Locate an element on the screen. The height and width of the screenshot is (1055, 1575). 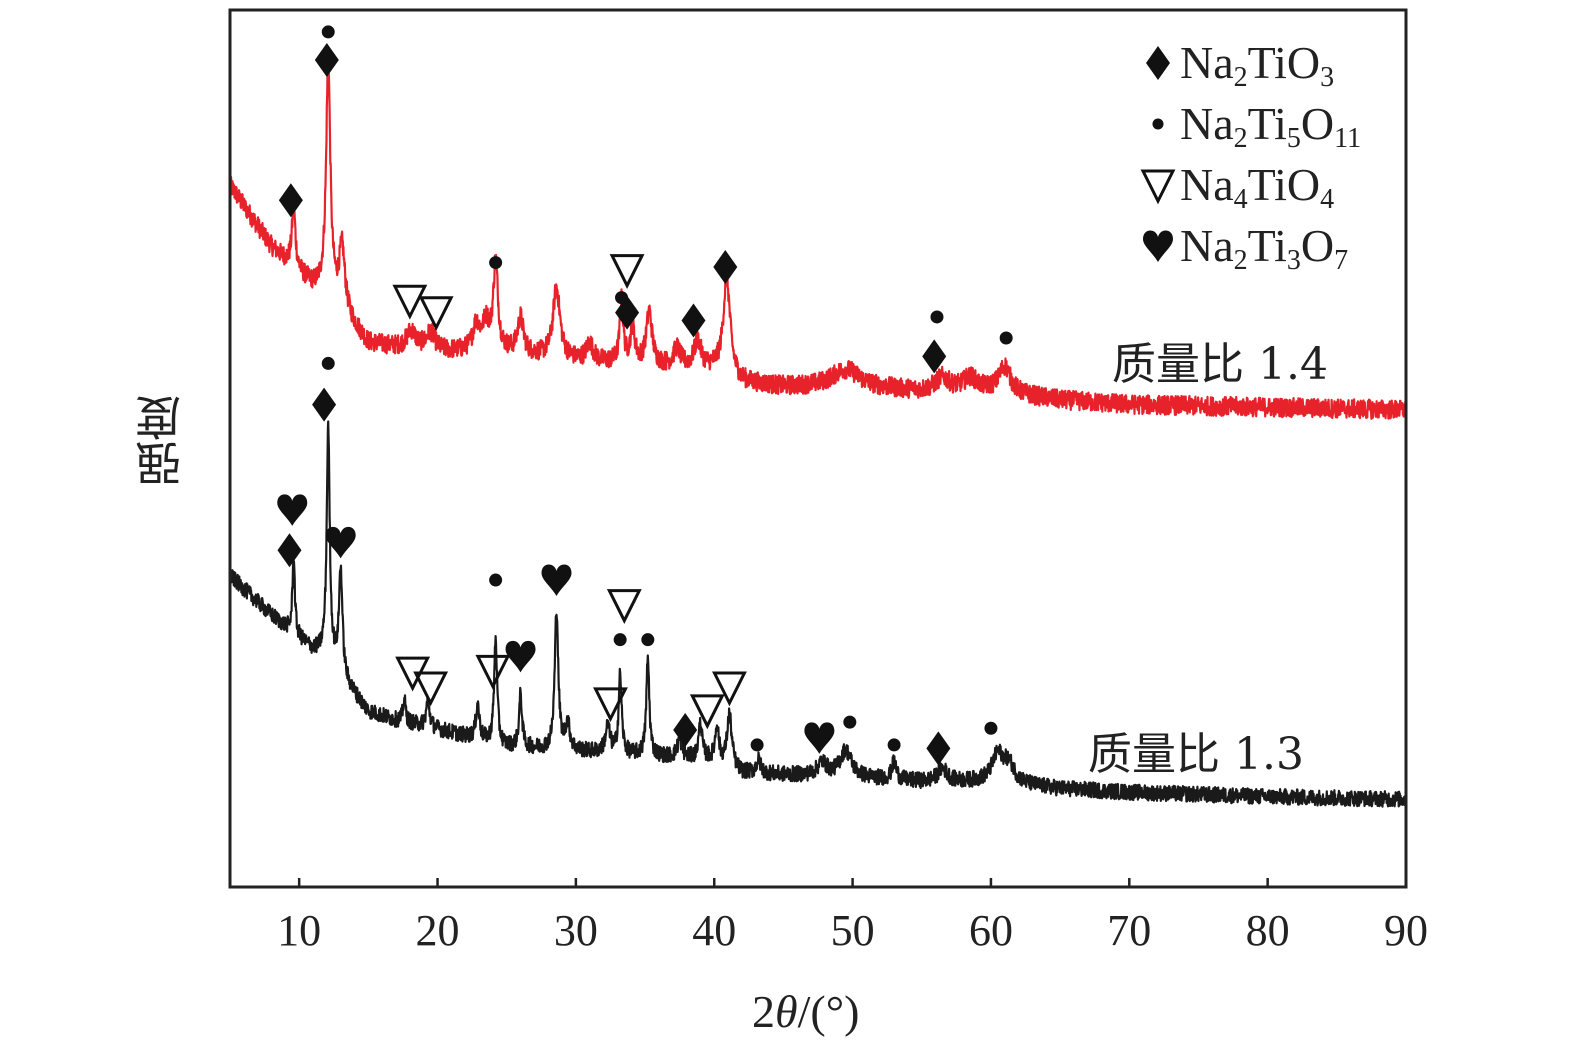
dot-icon is located at coordinates (1160, 124).